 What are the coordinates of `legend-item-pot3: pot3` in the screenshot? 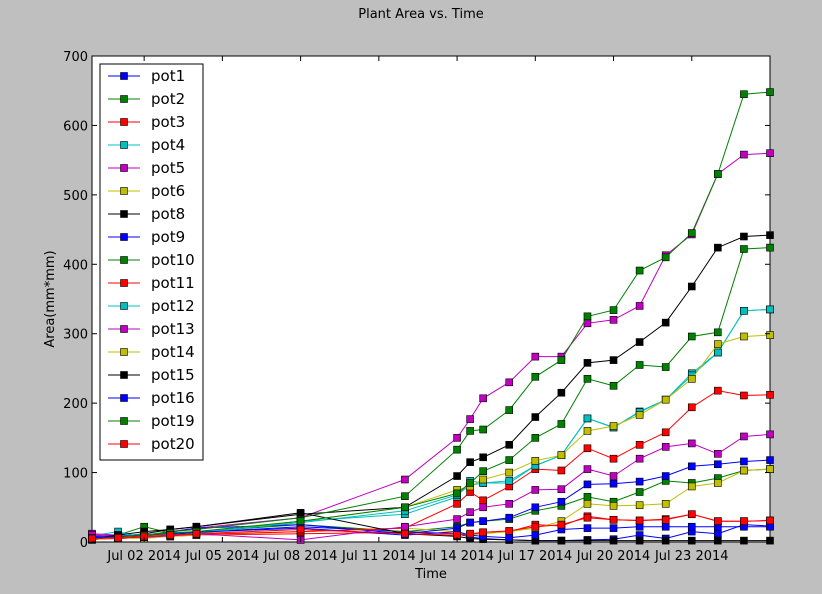 It's located at (146, 122).